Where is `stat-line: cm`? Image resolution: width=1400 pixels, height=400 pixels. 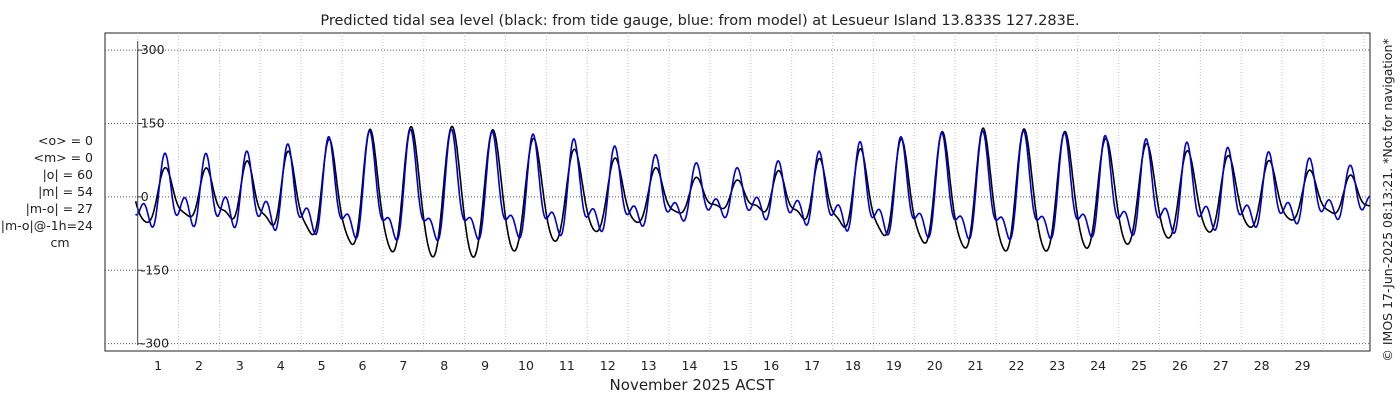 stat-line: cm is located at coordinates (59, 242).